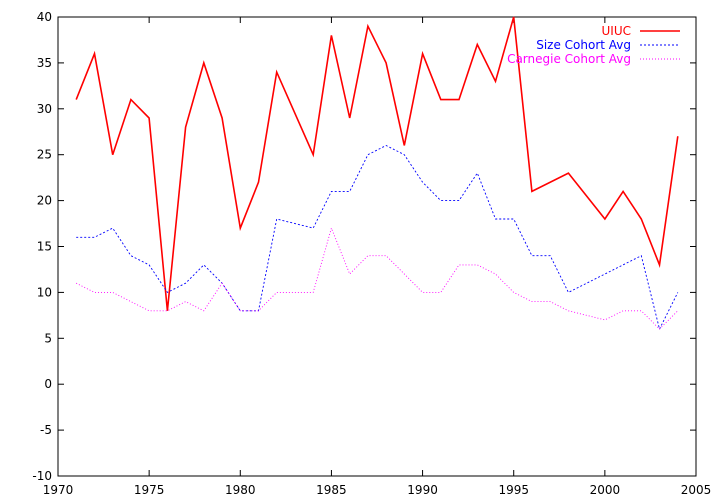 The image size is (720, 504). I want to click on x-tick-label: 2000, so click(605, 490).